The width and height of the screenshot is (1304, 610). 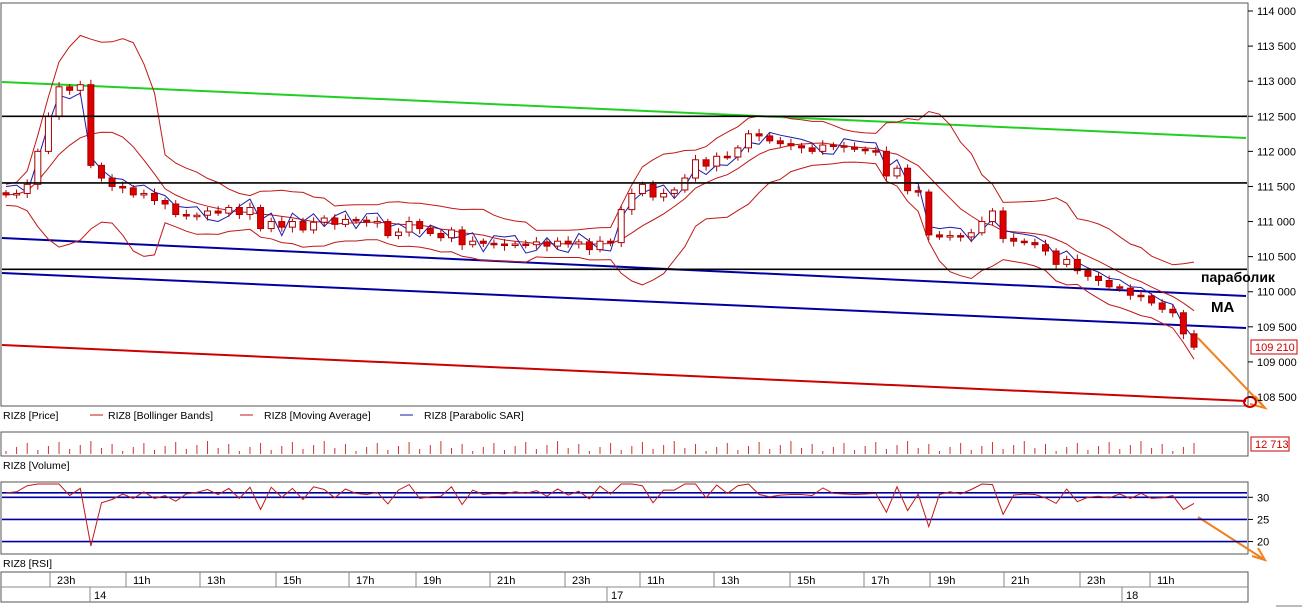 What do you see at coordinates (1276, 258) in the screenshot?
I see `price-tick-label: 110 500` at bounding box center [1276, 258].